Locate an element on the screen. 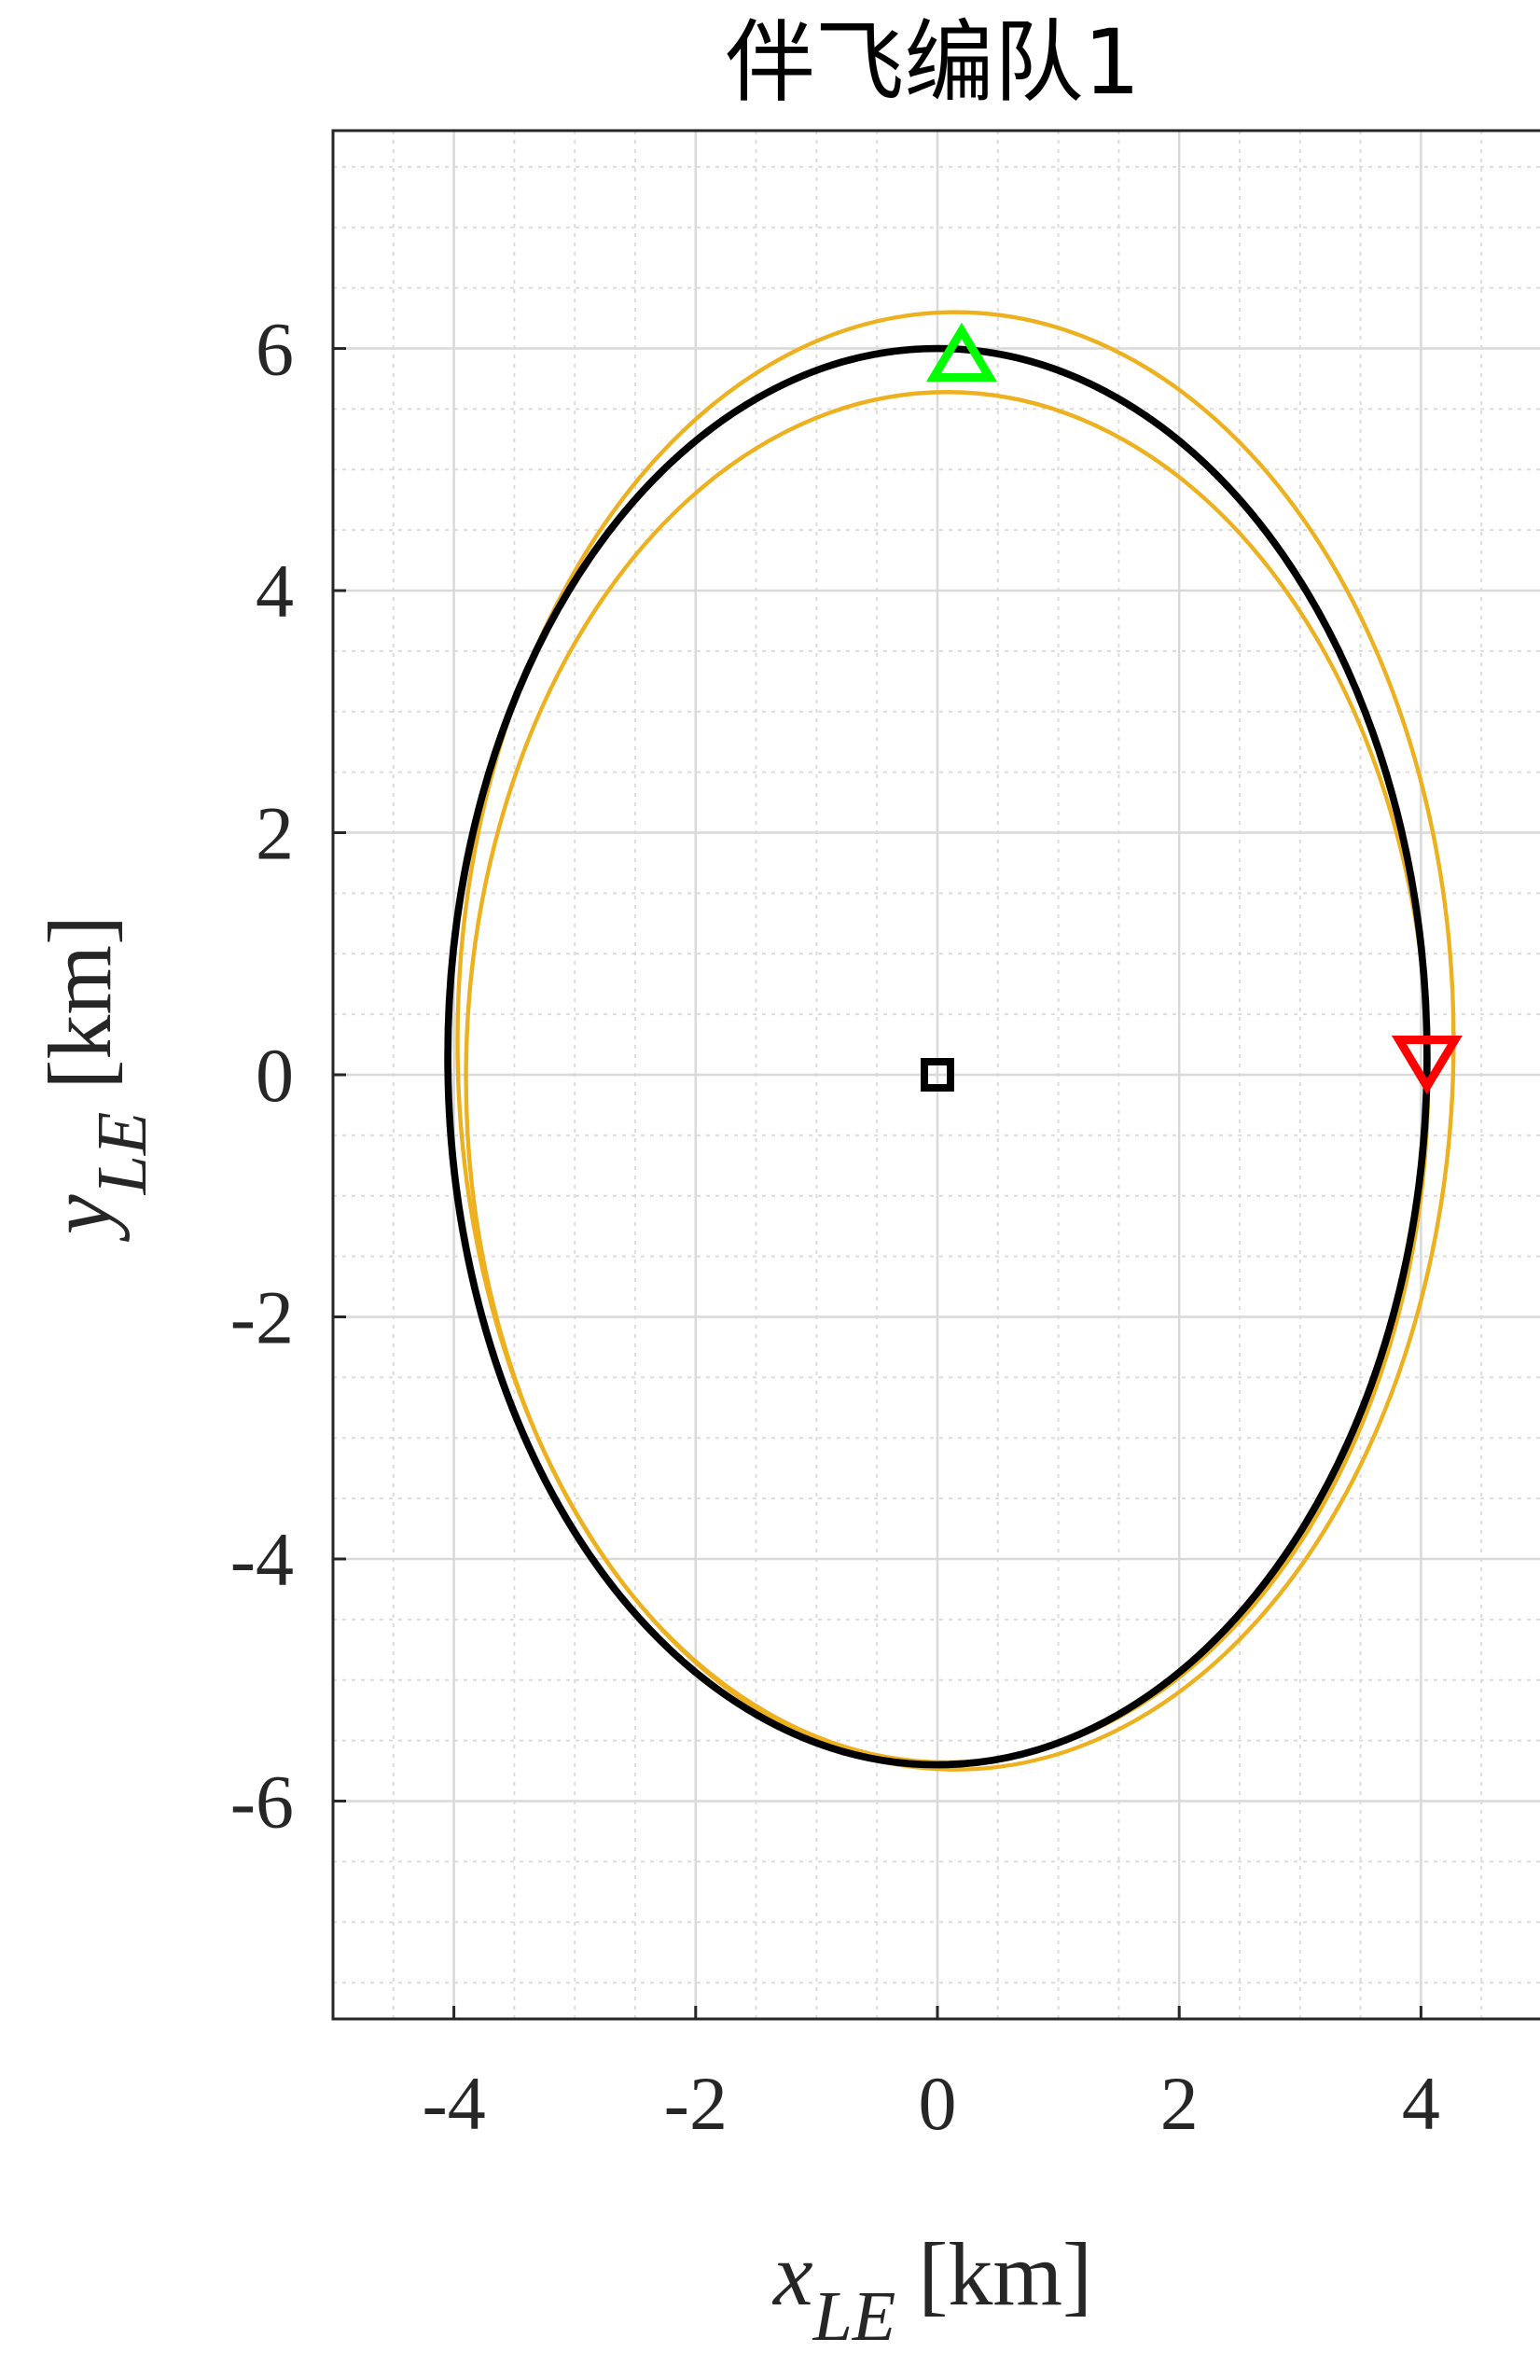  center-marker is located at coordinates (937, 1075).